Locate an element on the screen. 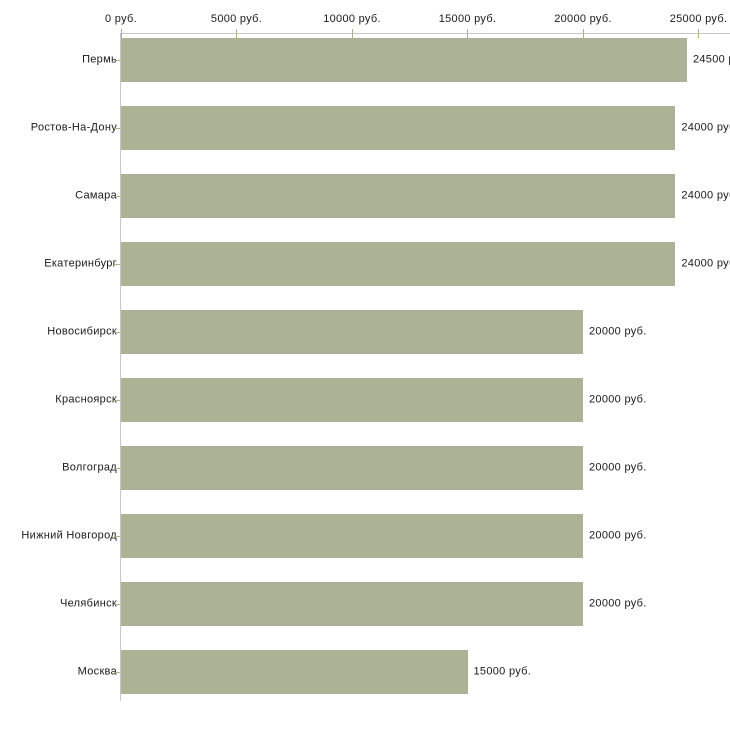 The width and height of the screenshot is (730, 730). category-label: Волгоград is located at coordinates (89, 467).